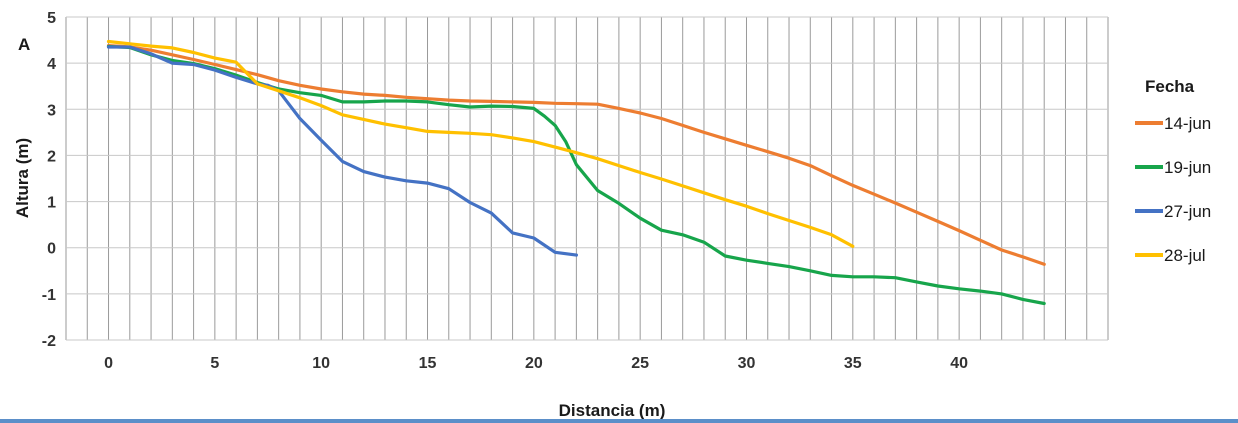  I want to click on panel-label: A, so click(24, 44).